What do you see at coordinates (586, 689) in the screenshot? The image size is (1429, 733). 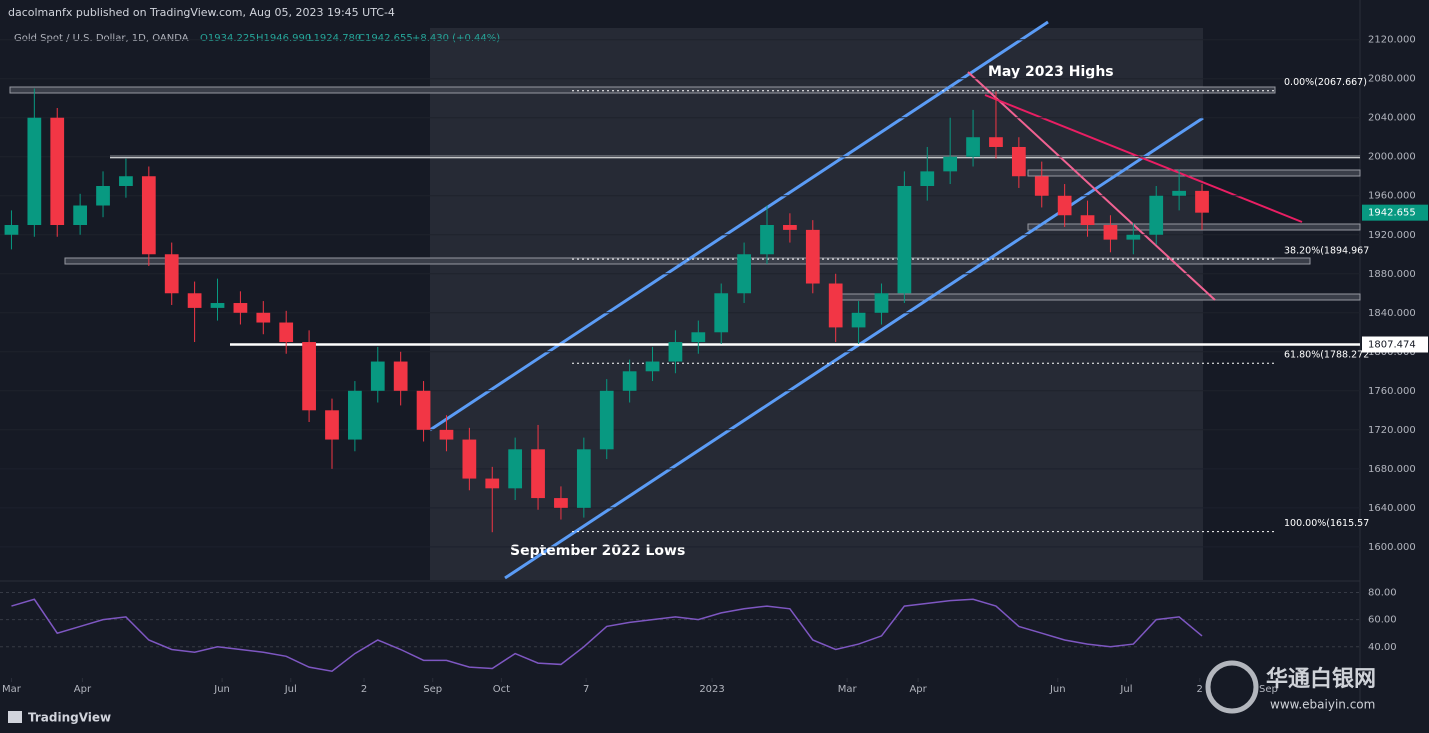 I see `x-tick-label: 7` at bounding box center [586, 689].